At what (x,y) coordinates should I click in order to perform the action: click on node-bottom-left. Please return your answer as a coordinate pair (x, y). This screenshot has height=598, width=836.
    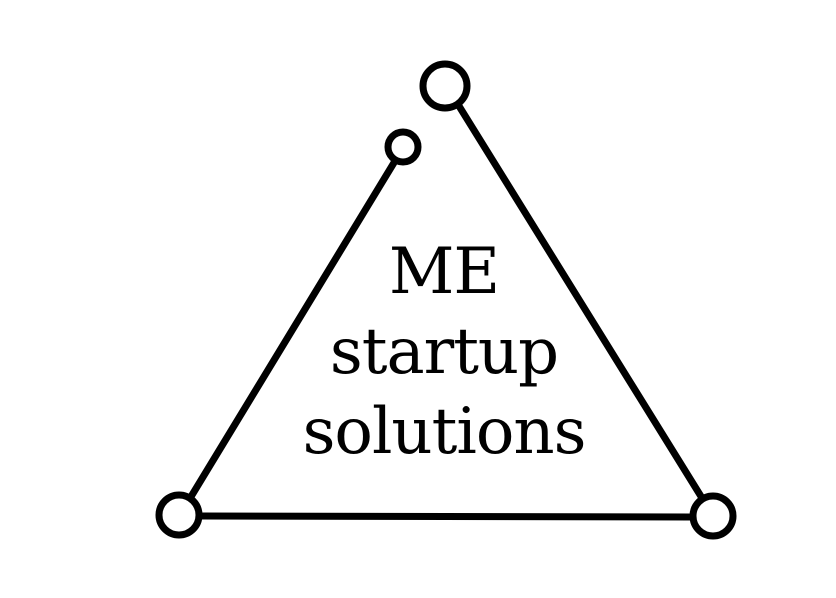
    Looking at the image, I should click on (179, 515).